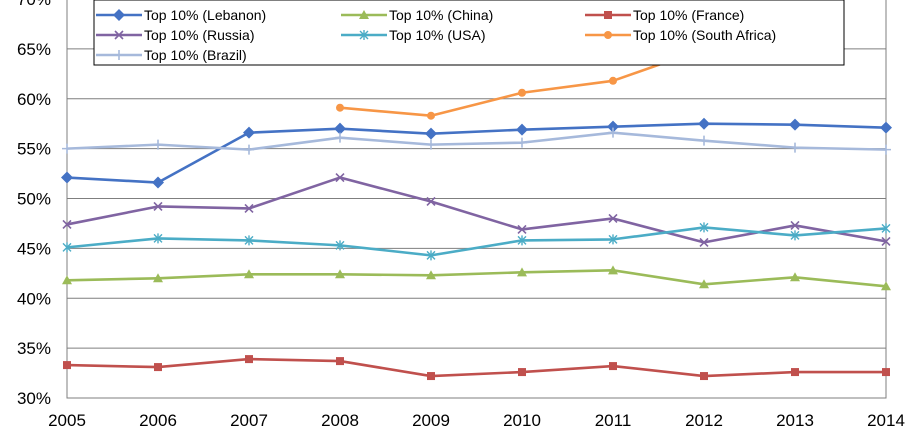 This screenshot has width=914, height=438. What do you see at coordinates (34, 298) in the screenshot?
I see `y-tick-label: 40%` at bounding box center [34, 298].